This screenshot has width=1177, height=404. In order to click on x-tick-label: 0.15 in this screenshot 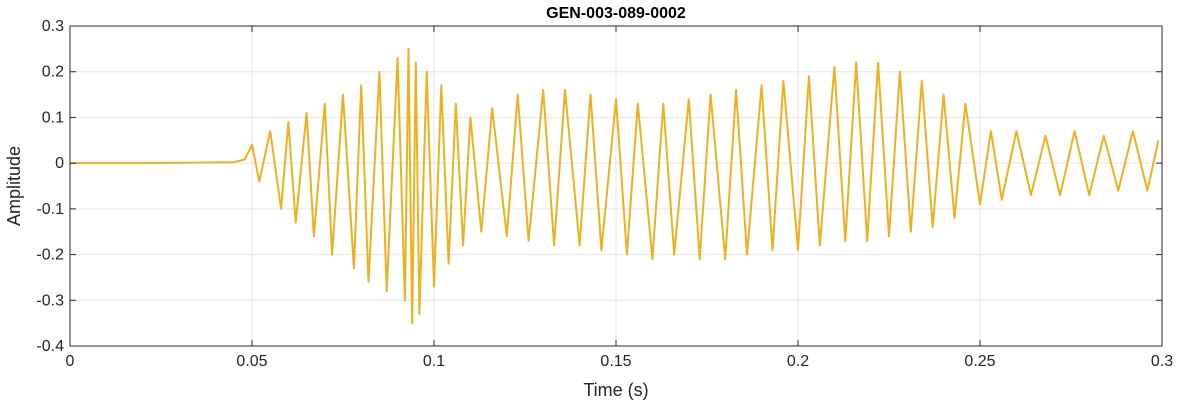, I will do `click(615, 361)`.